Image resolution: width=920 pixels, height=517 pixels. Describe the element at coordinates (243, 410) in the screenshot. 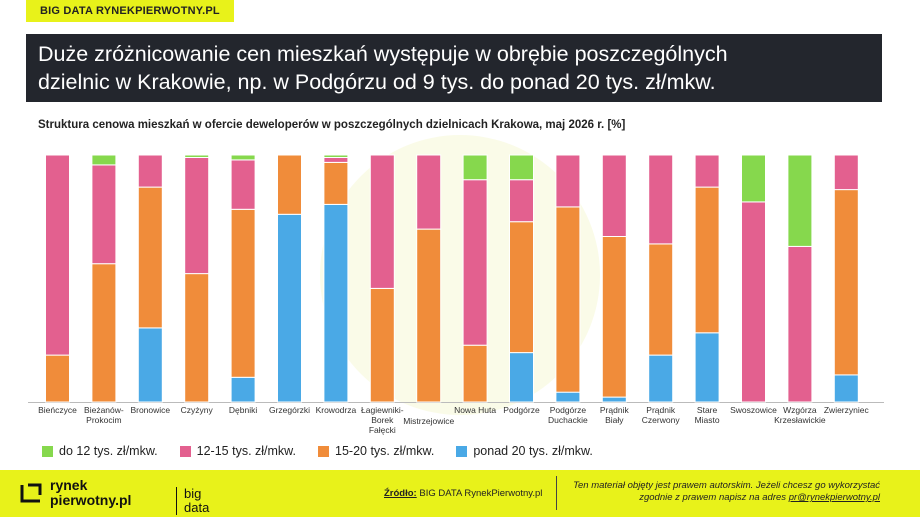

I see `x-tick-label-4-0: Dębniki` at that location.